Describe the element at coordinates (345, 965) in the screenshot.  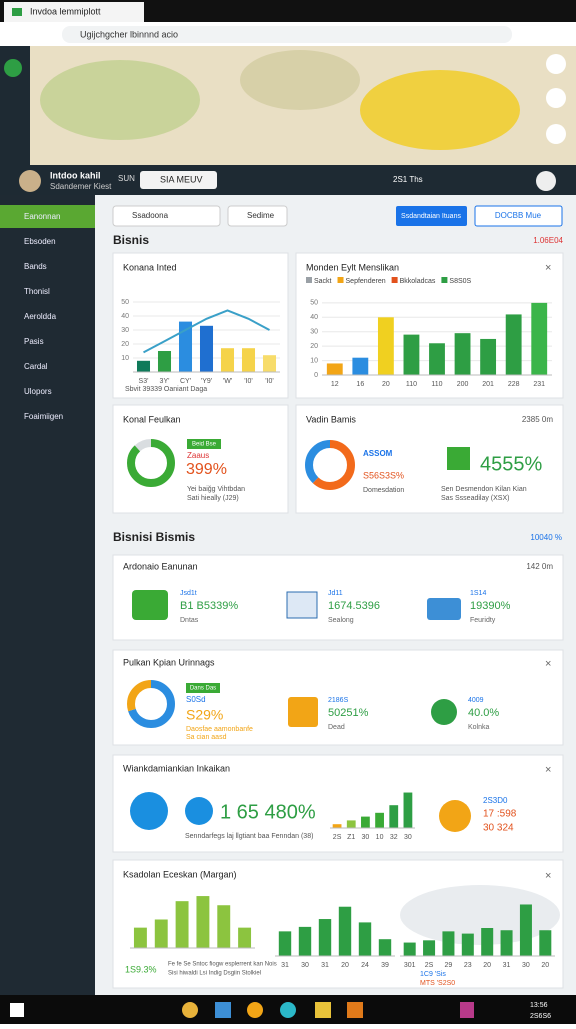
I see `x-tick-label: 20` at that location.